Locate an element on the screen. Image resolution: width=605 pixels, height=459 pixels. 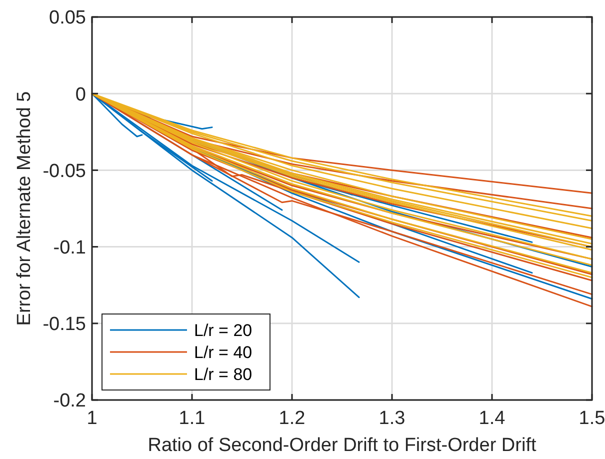
legend-label: L/r = 40 is located at coordinates (223, 352).